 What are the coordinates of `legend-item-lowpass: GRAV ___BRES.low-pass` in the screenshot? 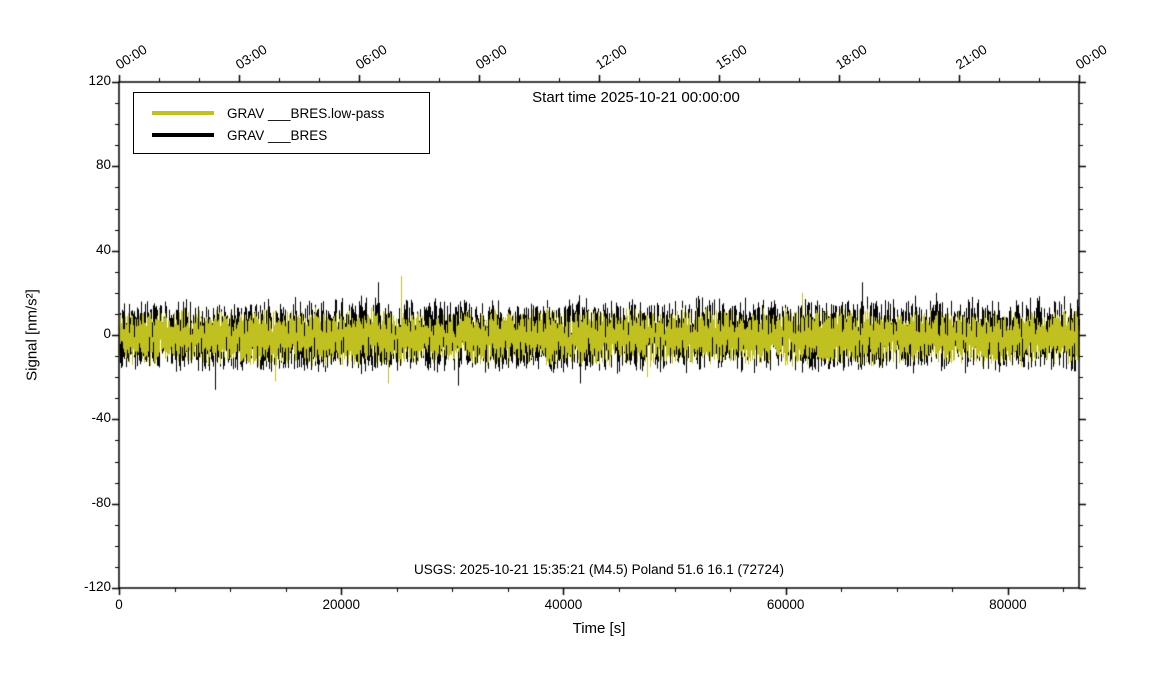 It's located at (290, 113).